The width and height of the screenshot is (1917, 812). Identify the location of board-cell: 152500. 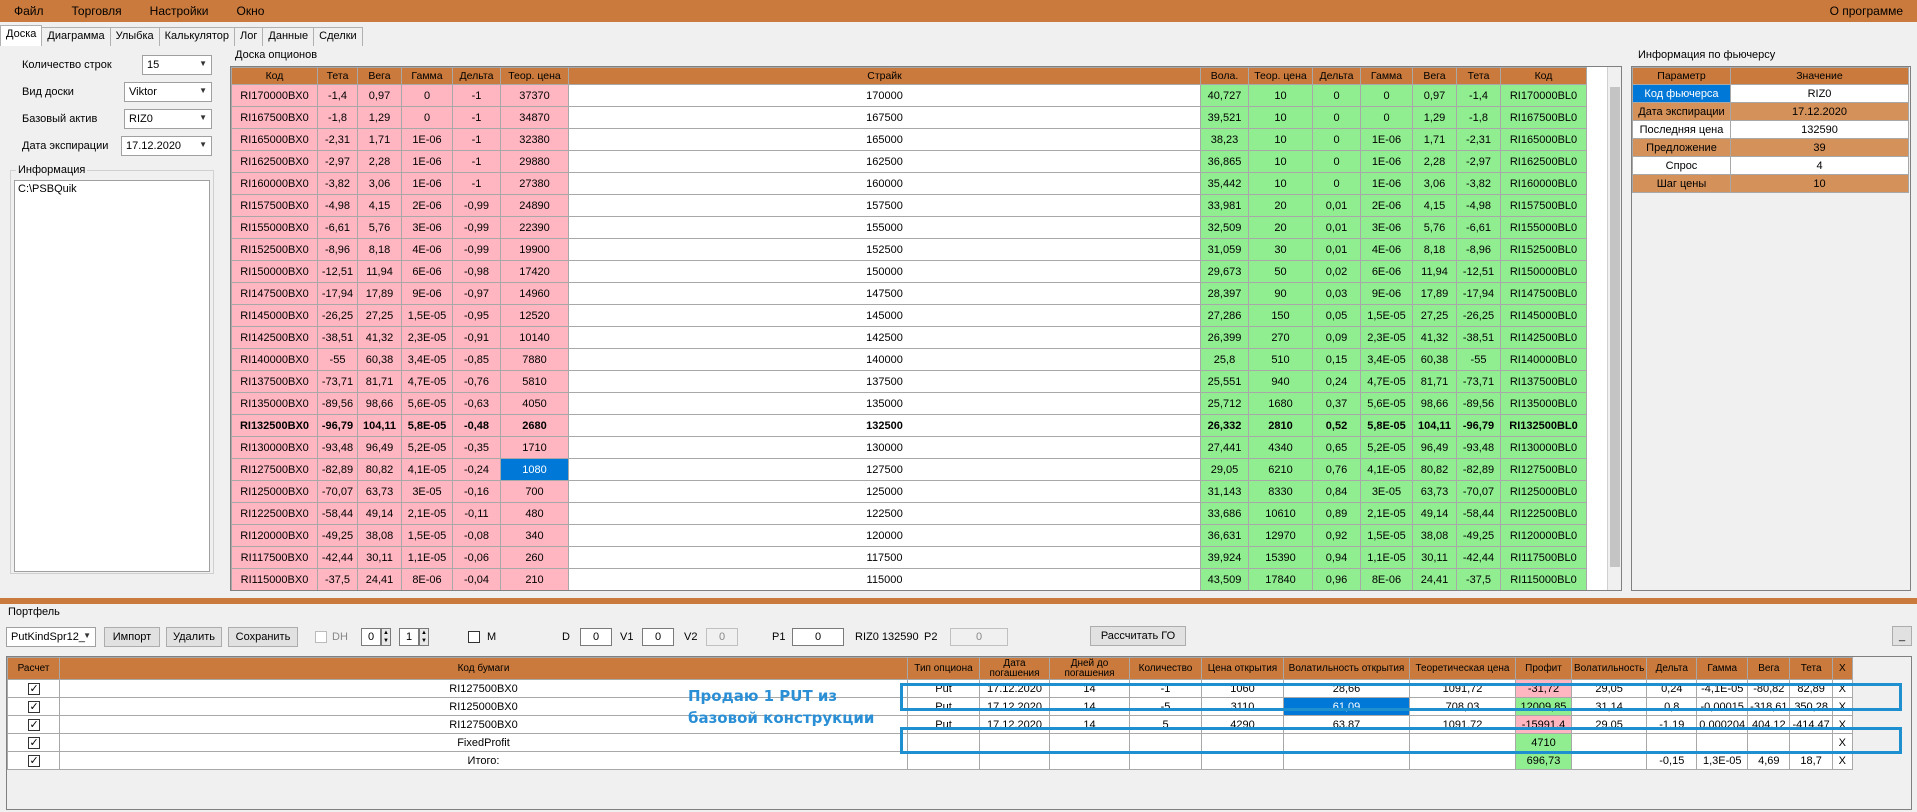
(884, 249).